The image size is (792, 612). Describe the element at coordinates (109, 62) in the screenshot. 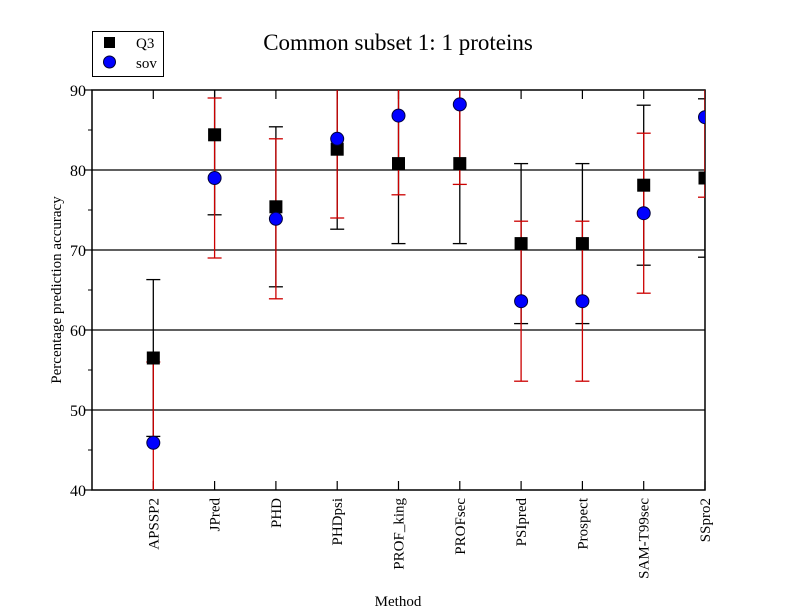

I see `legend-marker-sov` at that location.